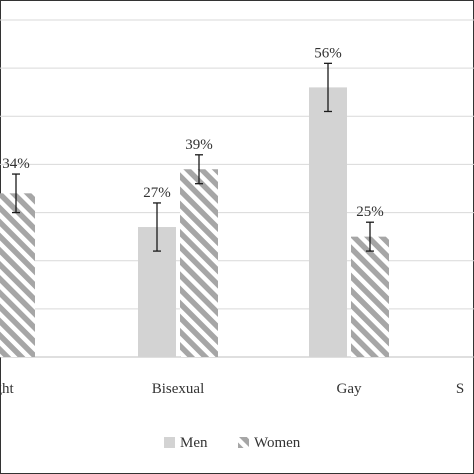  What do you see at coordinates (349, 389) in the screenshot?
I see `category-label-2: Gay` at bounding box center [349, 389].